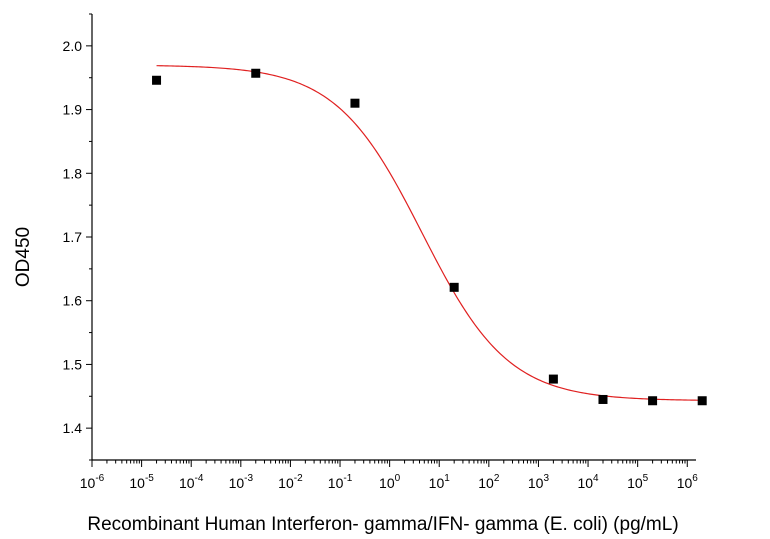 The width and height of the screenshot is (770, 539). I want to click on y-ticks: 1.4 1.5 1.6 1.7 1.8 1.9 2.0, so click(77, 237).